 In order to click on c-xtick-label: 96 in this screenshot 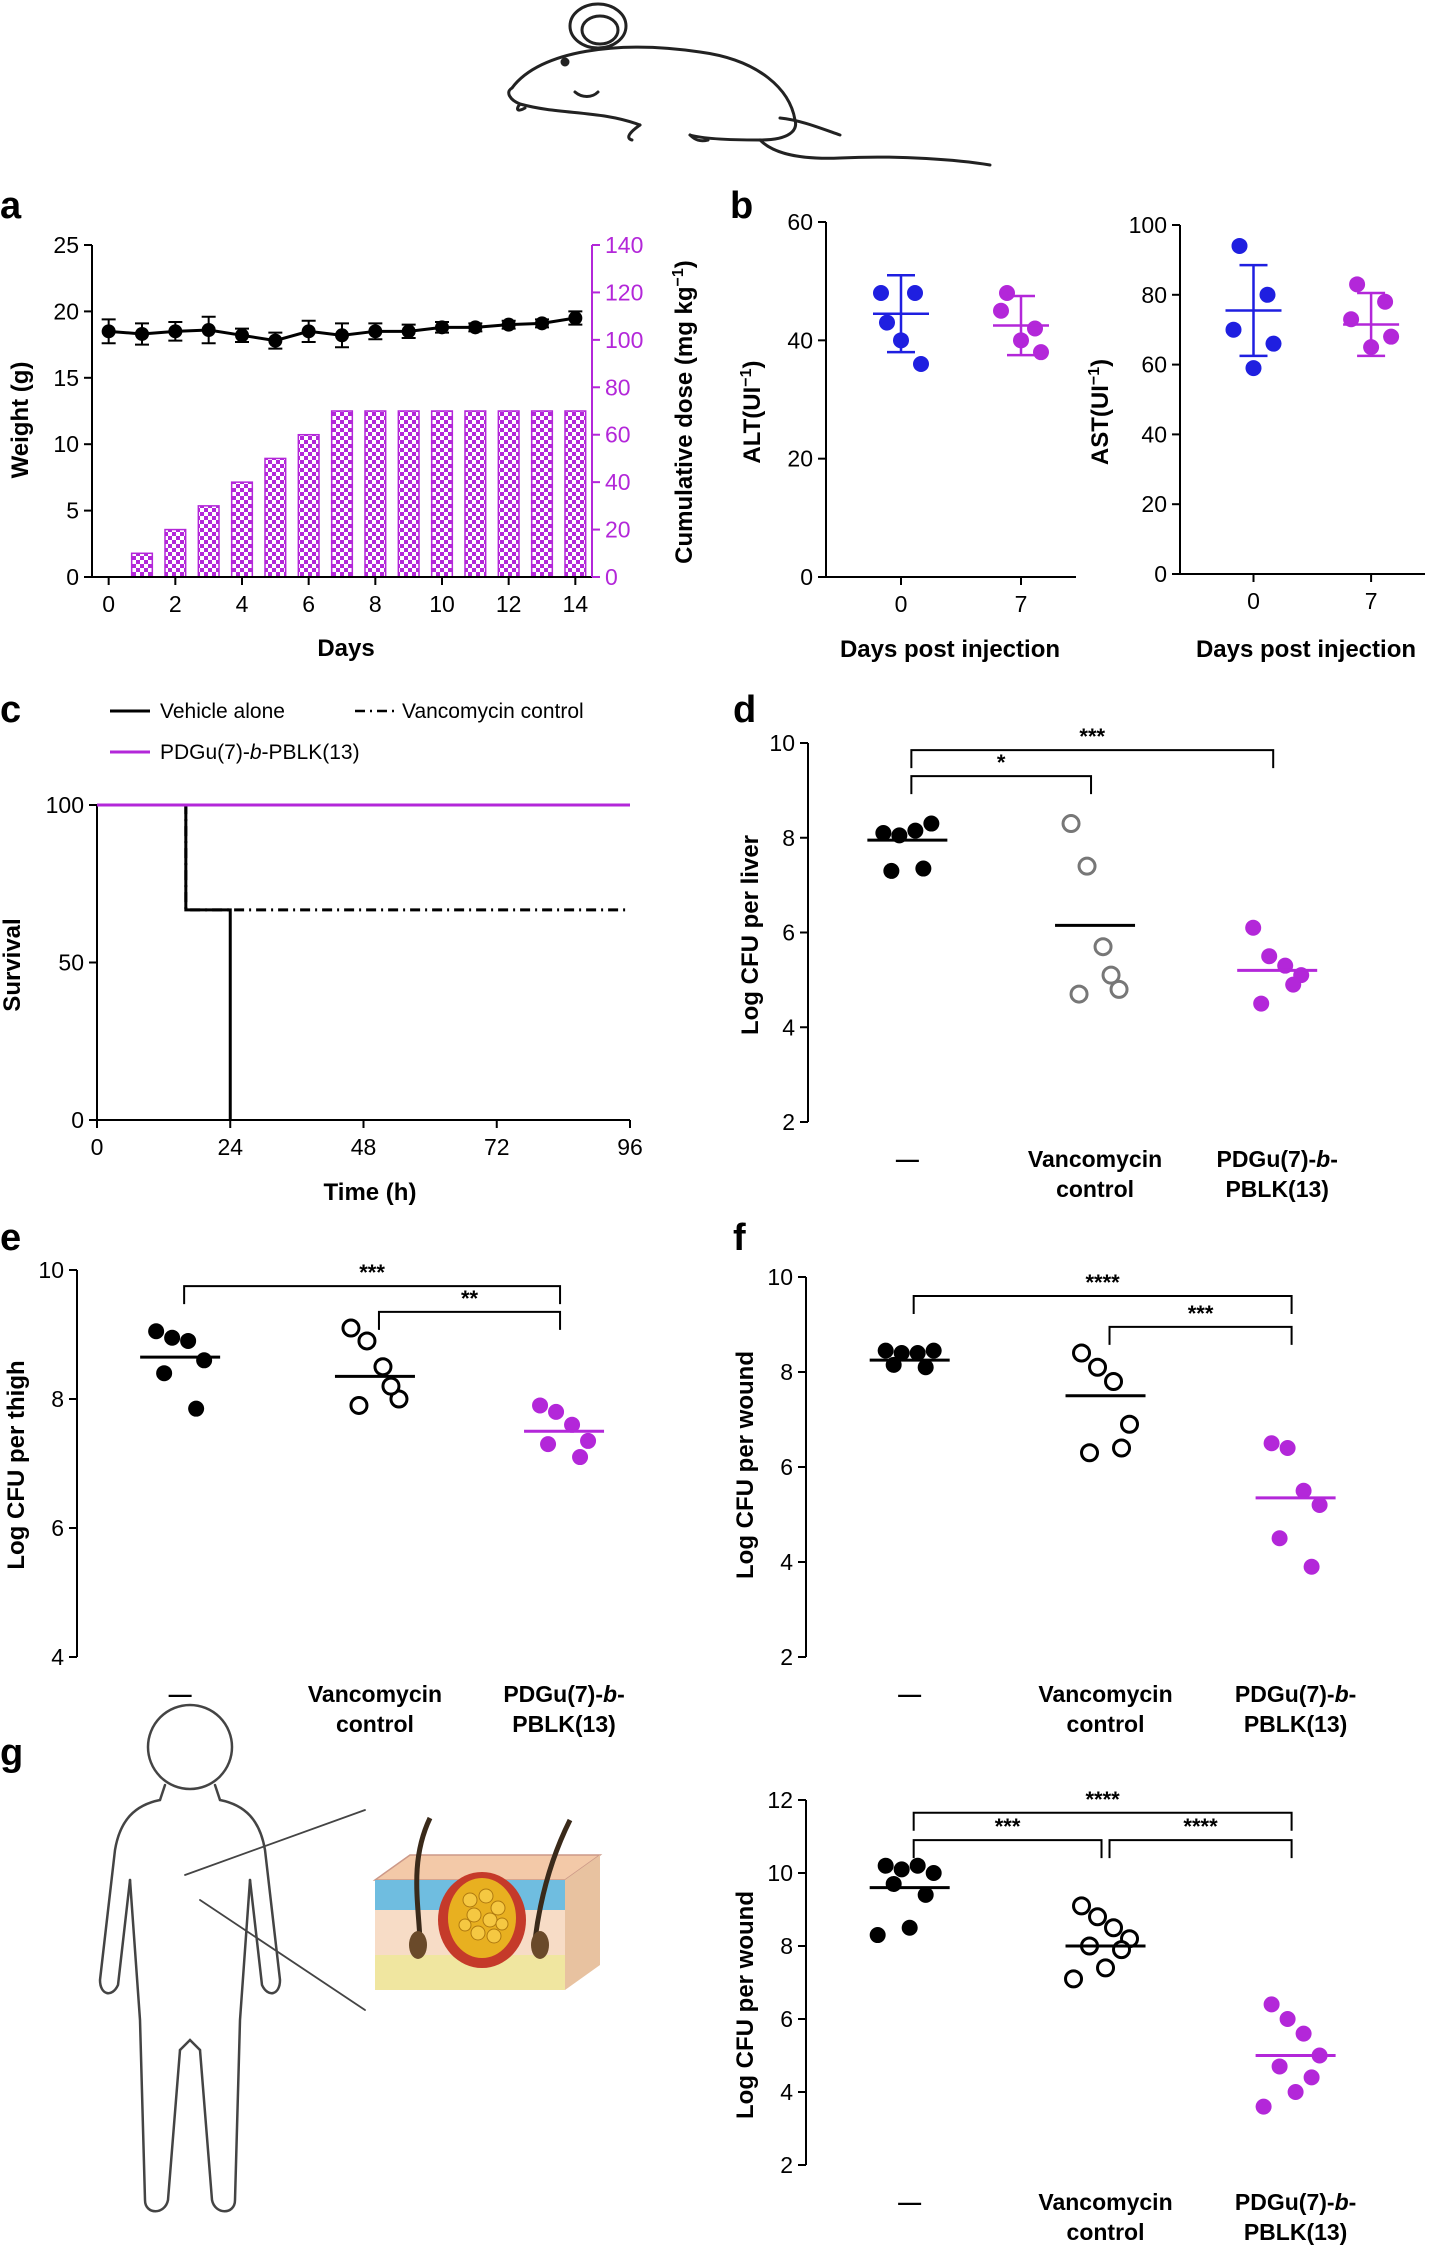, I will do `click(630, 1147)`.